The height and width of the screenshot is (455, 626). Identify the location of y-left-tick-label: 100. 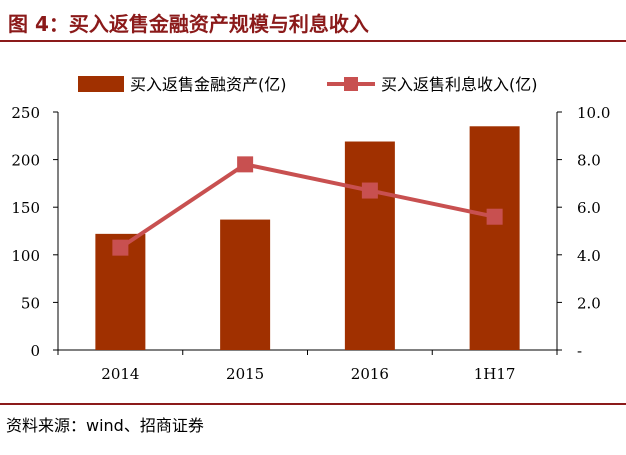
(25, 256).